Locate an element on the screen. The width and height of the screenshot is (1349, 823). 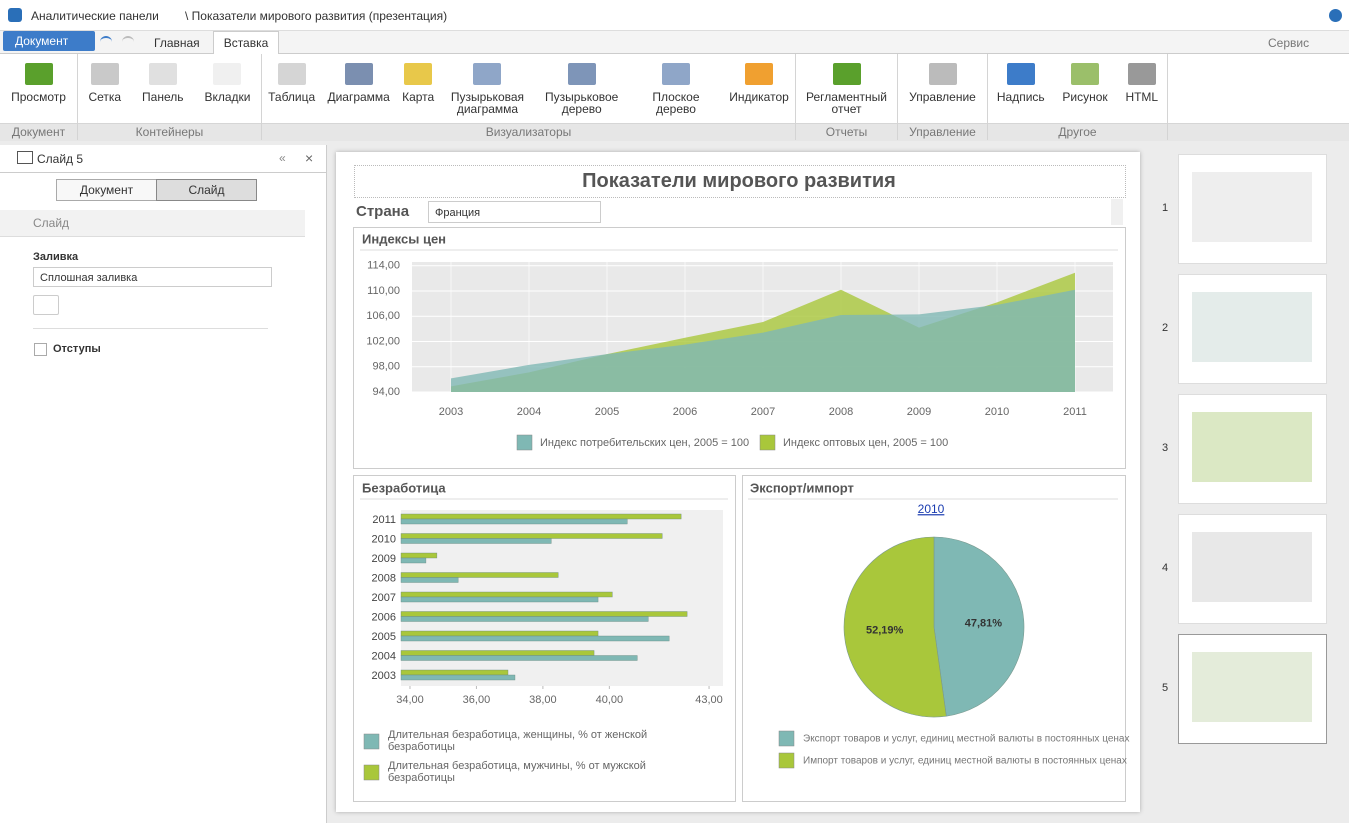
ribbon-button: Надпись is located at coordinates (1021, 88).